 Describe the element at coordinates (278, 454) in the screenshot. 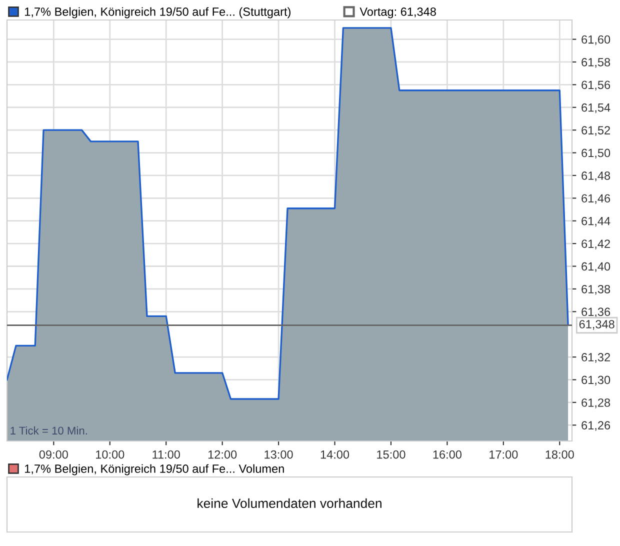

I see `x-tick-label: 13:00` at that location.